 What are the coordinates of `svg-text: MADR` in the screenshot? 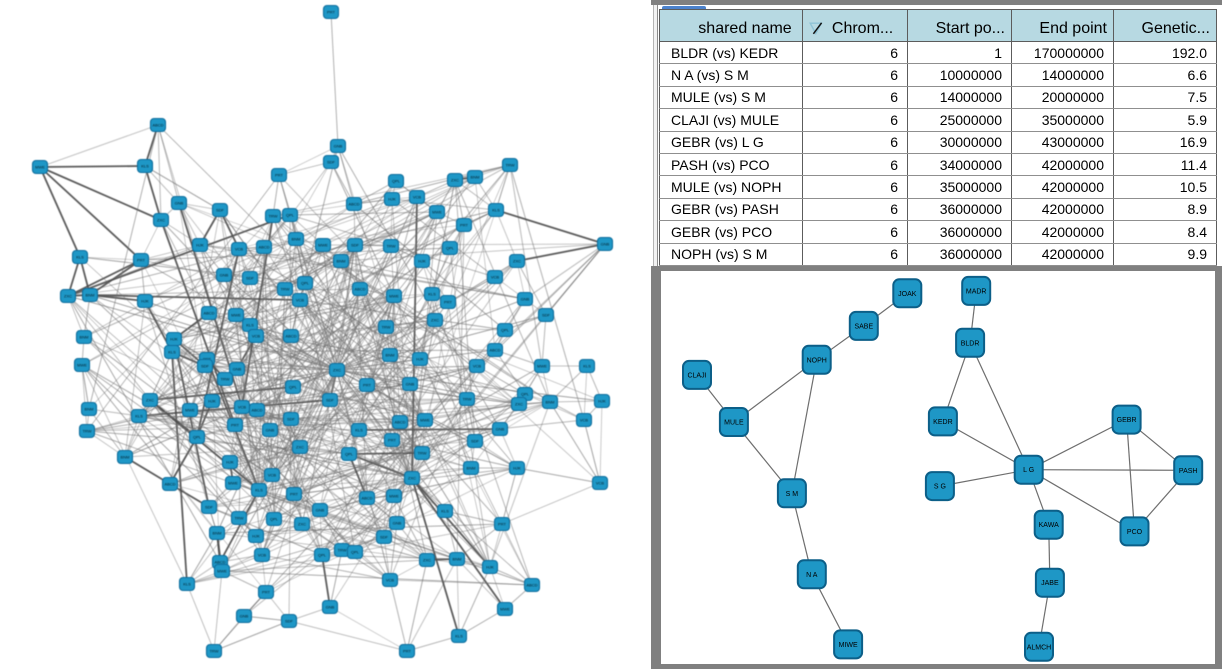 It's located at (975, 291).